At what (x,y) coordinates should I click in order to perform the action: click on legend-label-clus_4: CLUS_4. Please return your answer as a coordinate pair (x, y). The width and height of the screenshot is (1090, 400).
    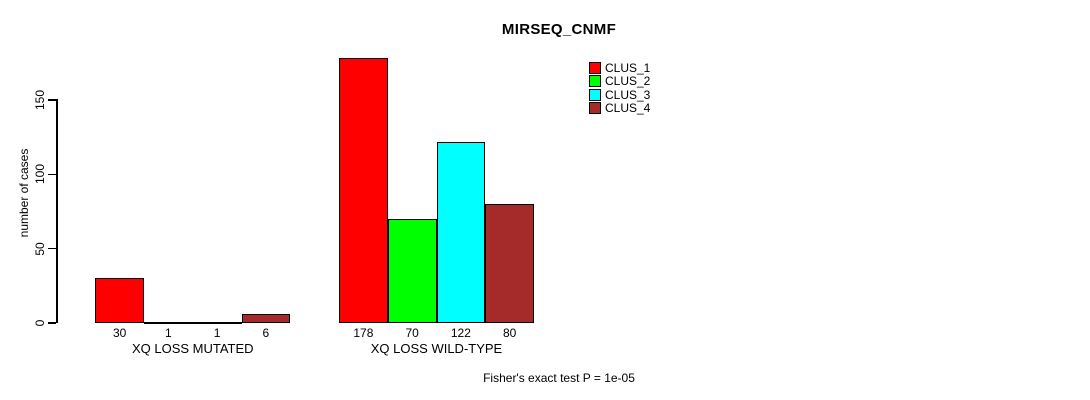
    Looking at the image, I should click on (628, 108).